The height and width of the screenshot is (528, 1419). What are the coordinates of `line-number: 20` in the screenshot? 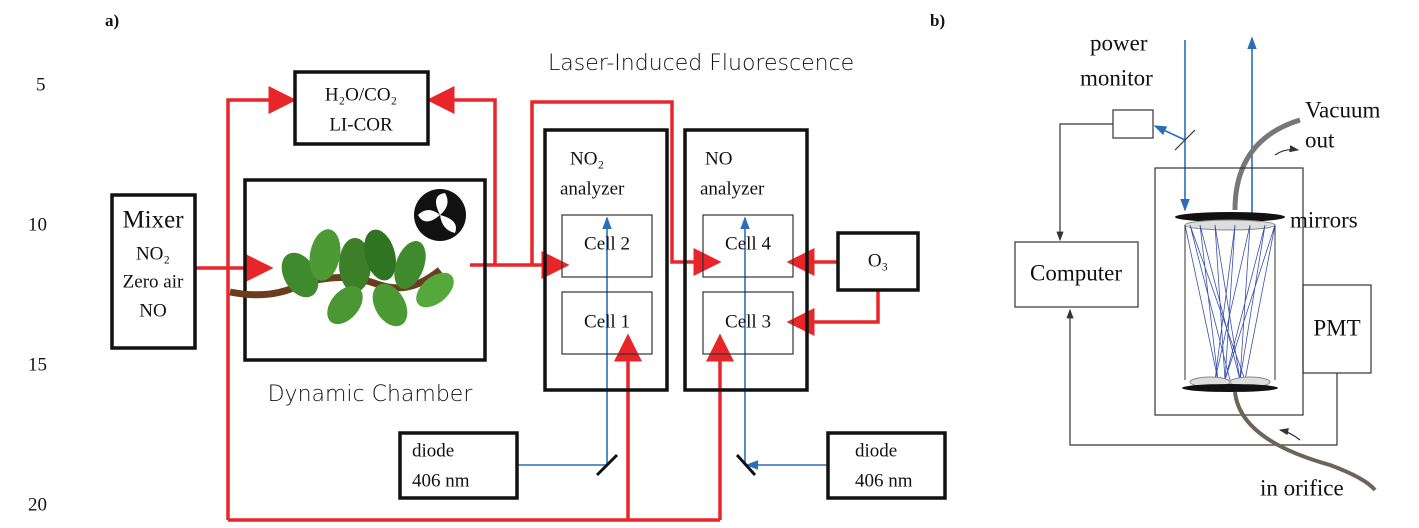 It's located at (37, 504).